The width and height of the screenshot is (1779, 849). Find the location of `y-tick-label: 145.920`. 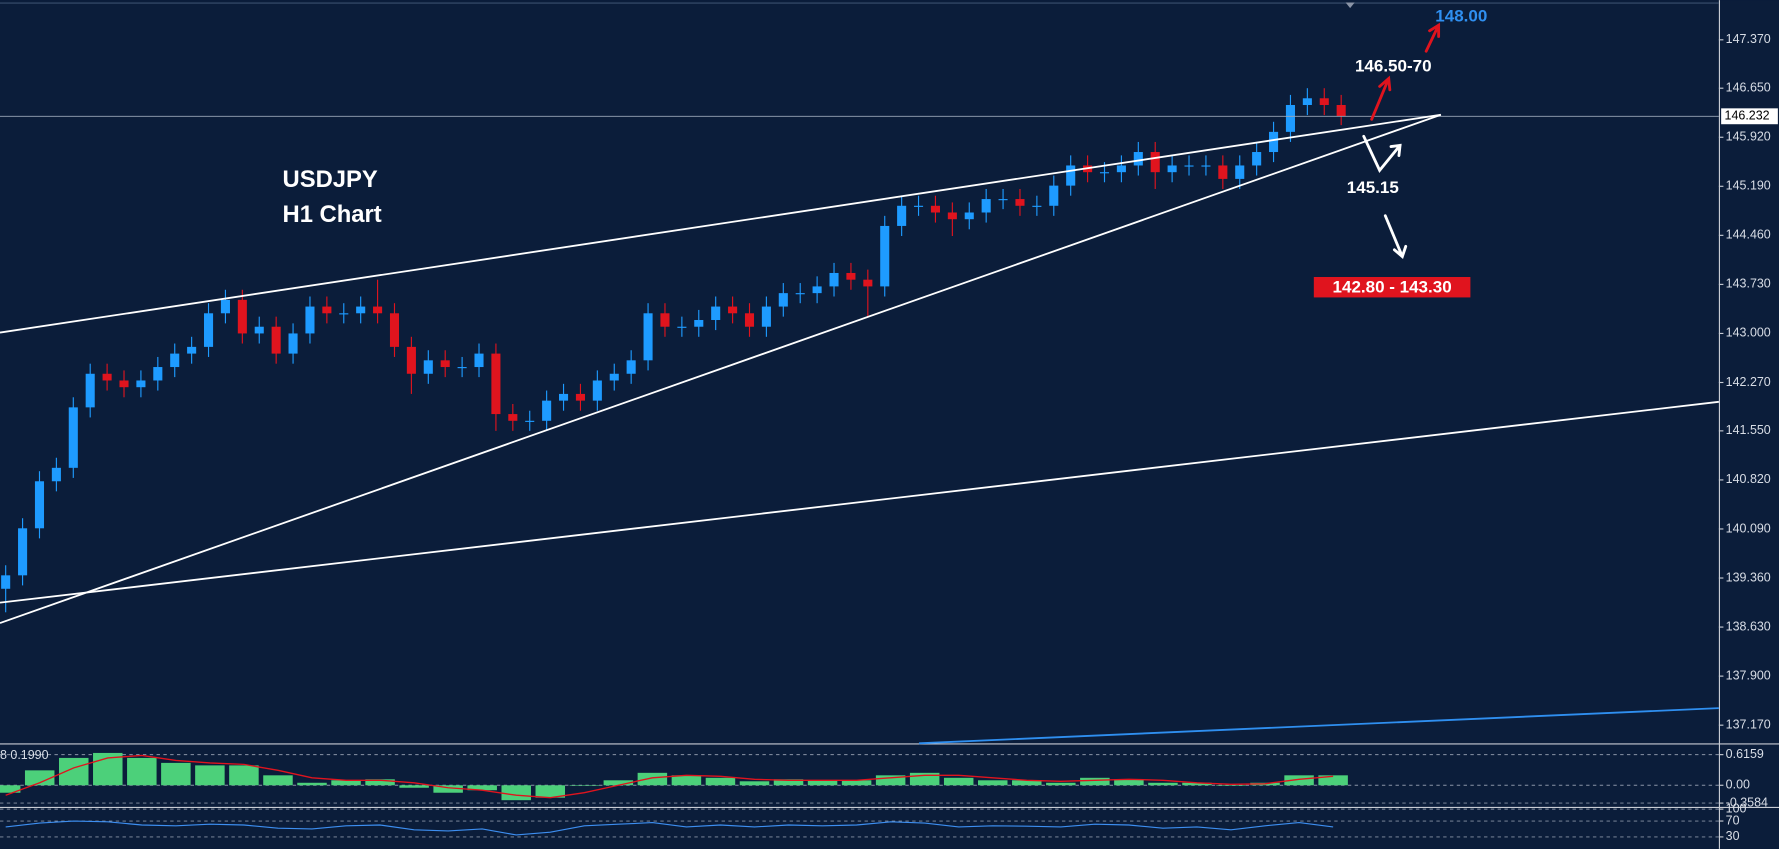

y-tick-label: 145.920 is located at coordinates (1748, 137).